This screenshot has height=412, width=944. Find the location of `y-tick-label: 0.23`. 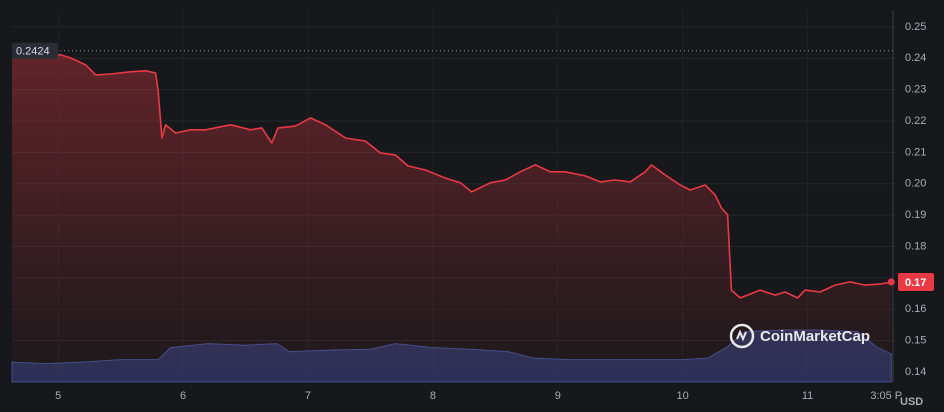

y-tick-label: 0.23 is located at coordinates (915, 90).